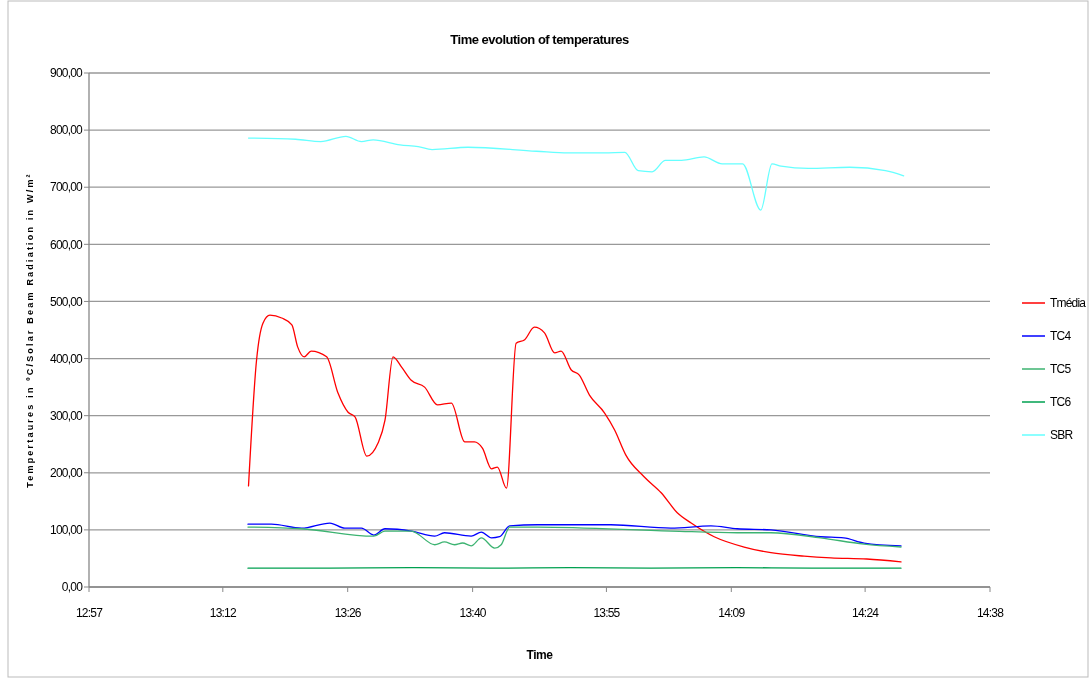  What do you see at coordinates (732, 613) in the screenshot?
I see `x-tick-label: 14:09` at bounding box center [732, 613].